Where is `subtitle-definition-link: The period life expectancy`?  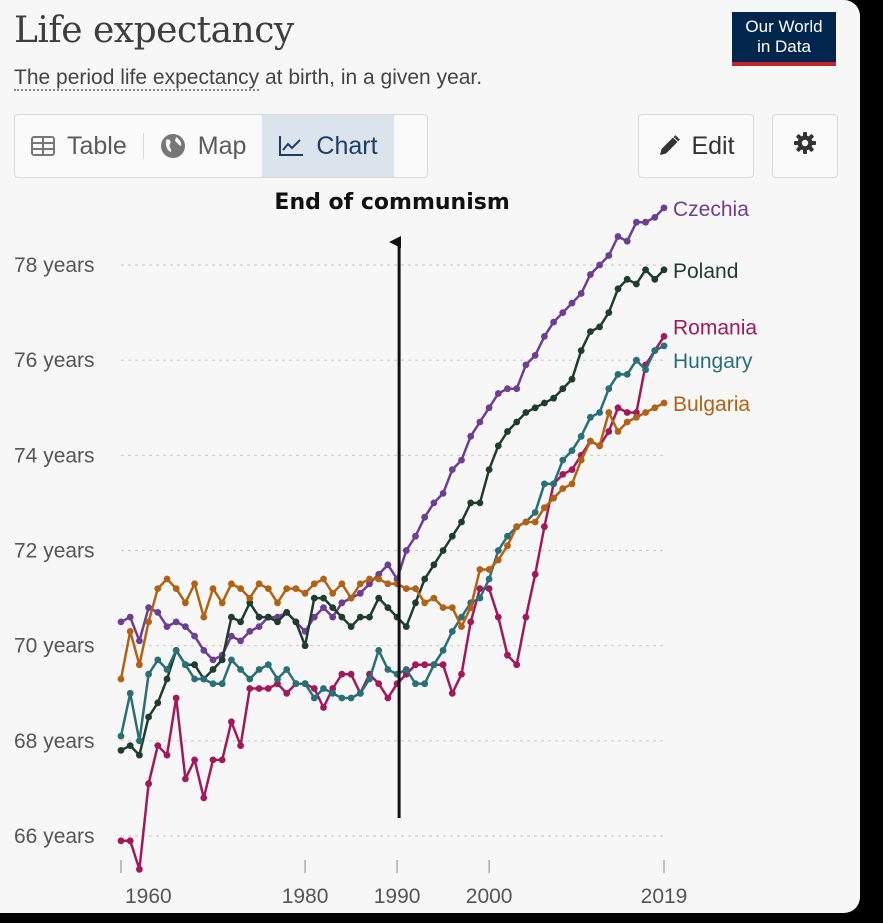 subtitle-definition-link: The period life expectancy is located at coordinates (137, 78).